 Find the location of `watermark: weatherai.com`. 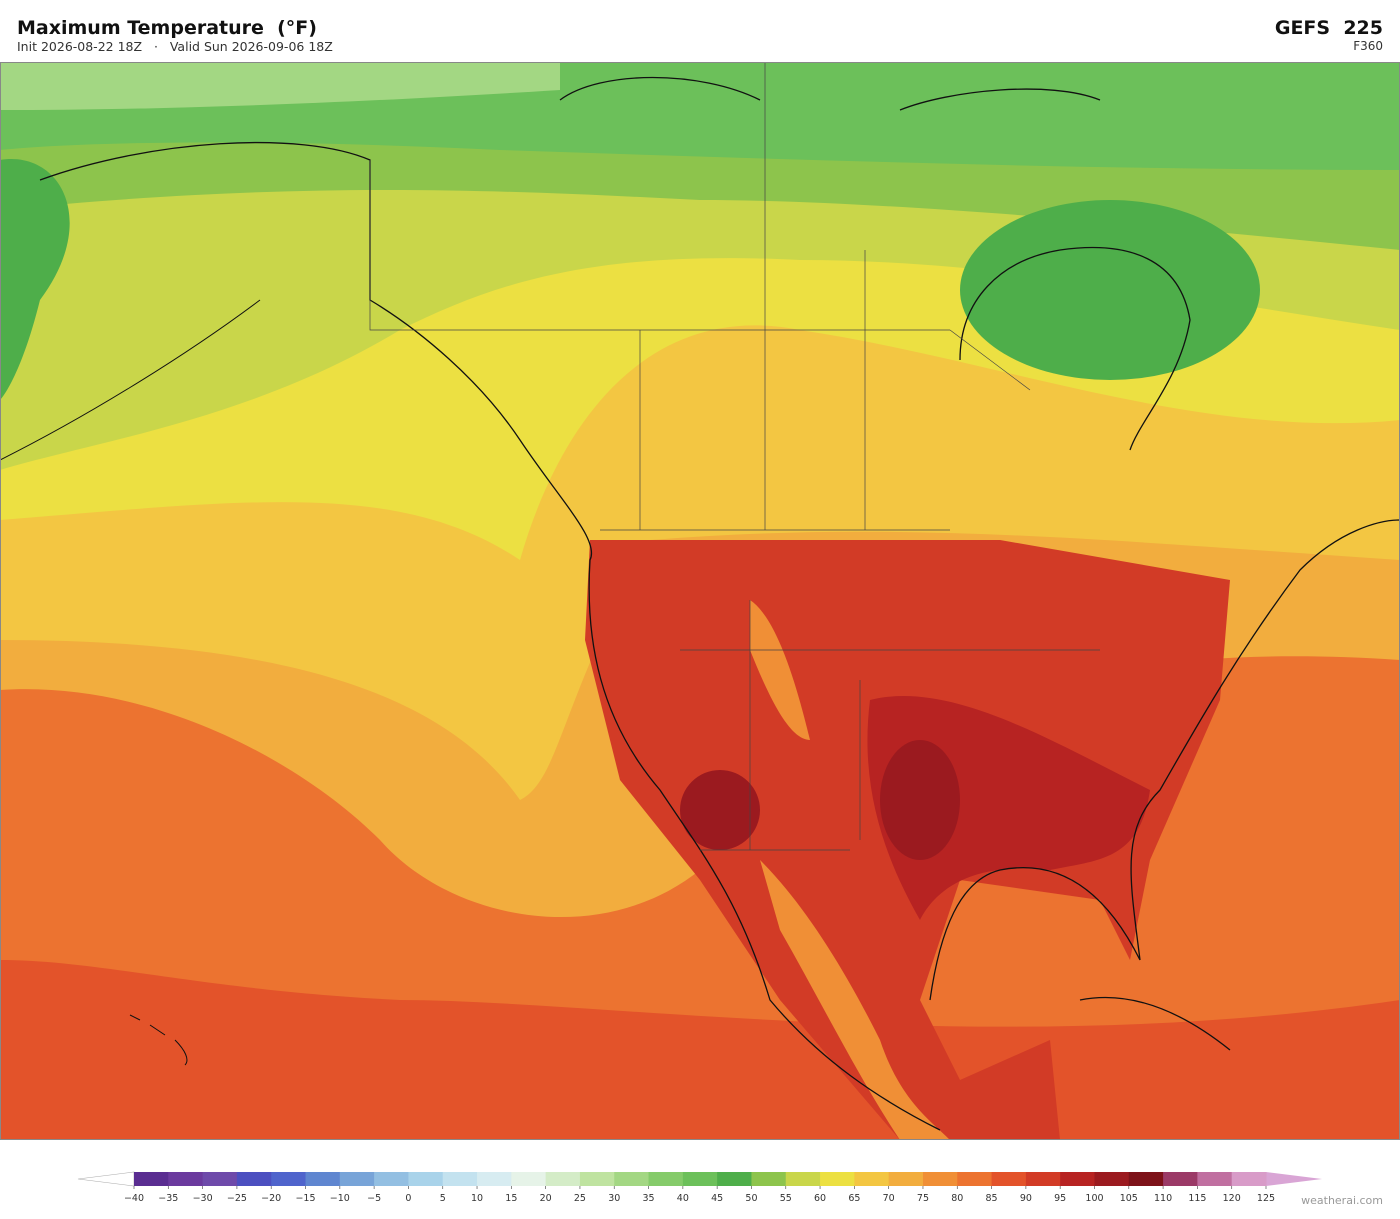

watermark: weatherai.com is located at coordinates (1342, 1200).